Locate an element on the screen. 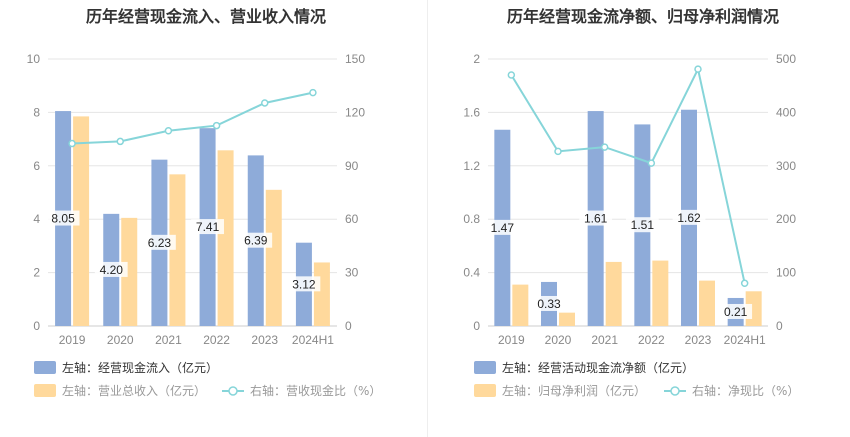 The image size is (850, 437). chart1-legend-label: 左轴：营业总收入（亿元） is located at coordinates (134, 390).